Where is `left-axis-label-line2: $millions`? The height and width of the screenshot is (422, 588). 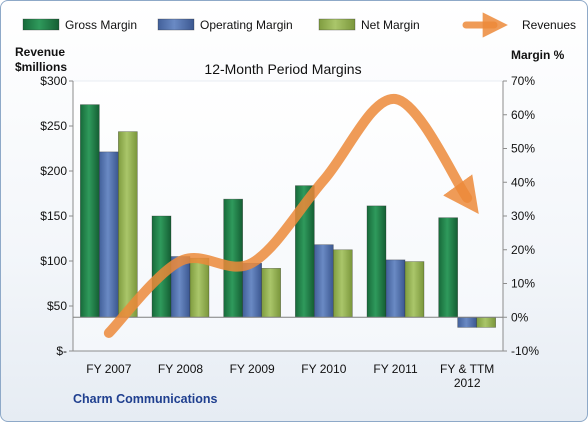
left-axis-label-line2: $millions is located at coordinates (41, 67).